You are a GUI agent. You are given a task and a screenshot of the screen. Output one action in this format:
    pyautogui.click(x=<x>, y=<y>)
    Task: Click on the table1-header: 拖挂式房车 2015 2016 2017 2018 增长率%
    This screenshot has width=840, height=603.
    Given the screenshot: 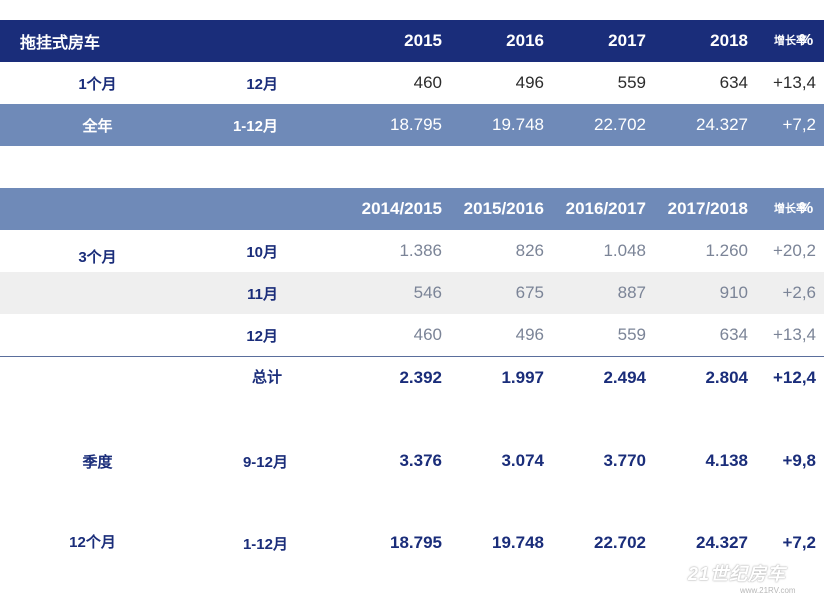 What is the action you would take?
    pyautogui.click(x=412, y=41)
    